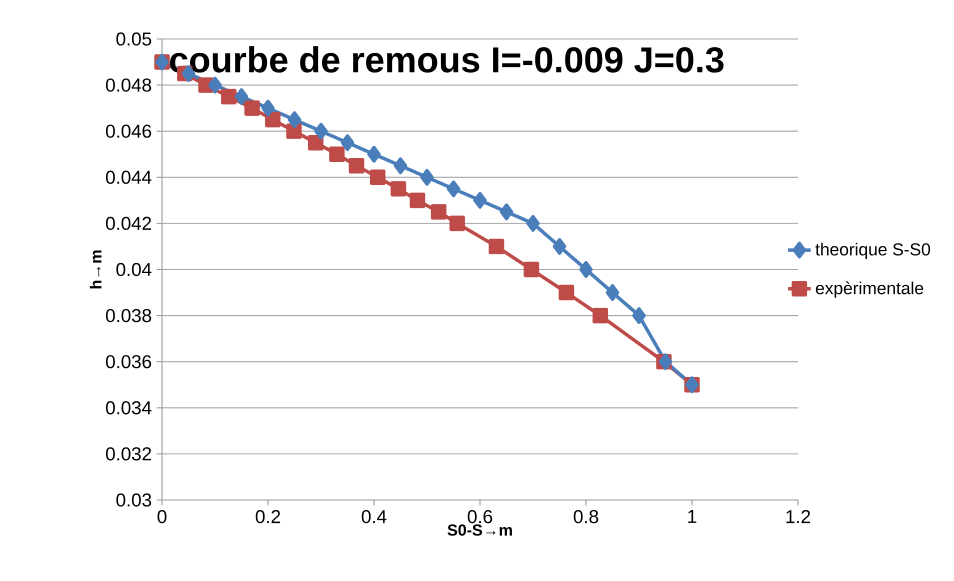 This screenshot has width=954, height=581. Describe the element at coordinates (268, 517) in the screenshot. I see `x-tick-label: 0.2` at that location.